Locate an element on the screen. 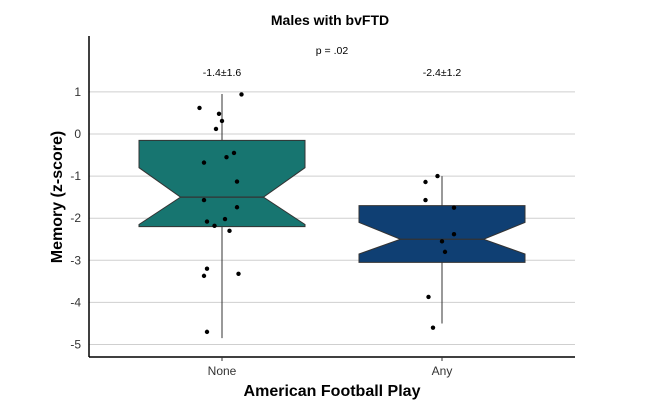 The height and width of the screenshot is (408, 669). y-tick-label: 1 is located at coordinates (77, 92).